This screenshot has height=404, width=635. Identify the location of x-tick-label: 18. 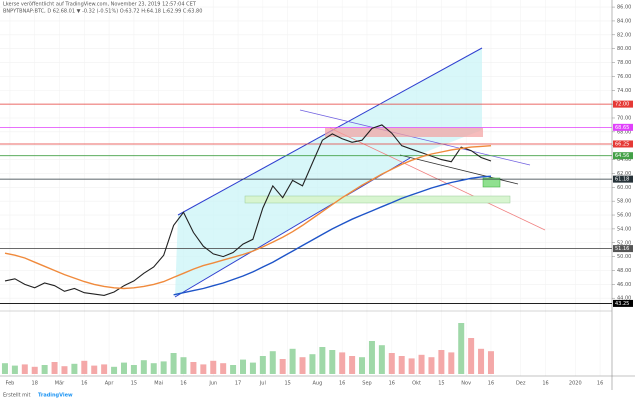
(35, 384).